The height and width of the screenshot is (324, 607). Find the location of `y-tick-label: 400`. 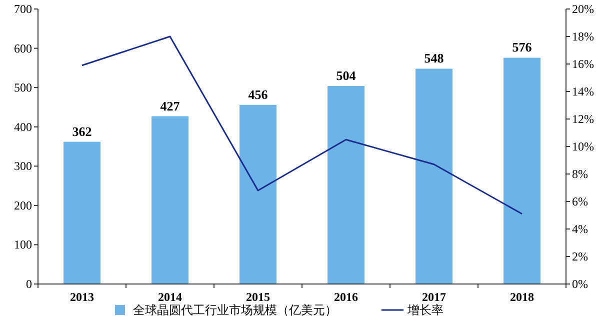

y-tick-label: 400 is located at coordinates (23, 127).